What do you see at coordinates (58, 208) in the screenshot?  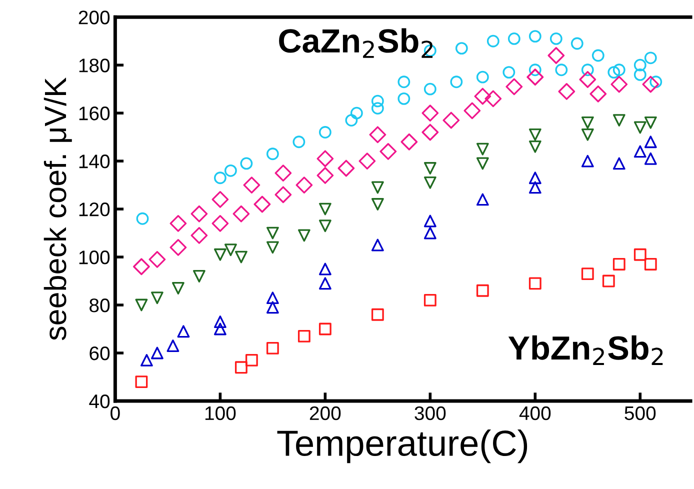 I see `y-axis-title: seebeck coef. μV/K` at bounding box center [58, 208].